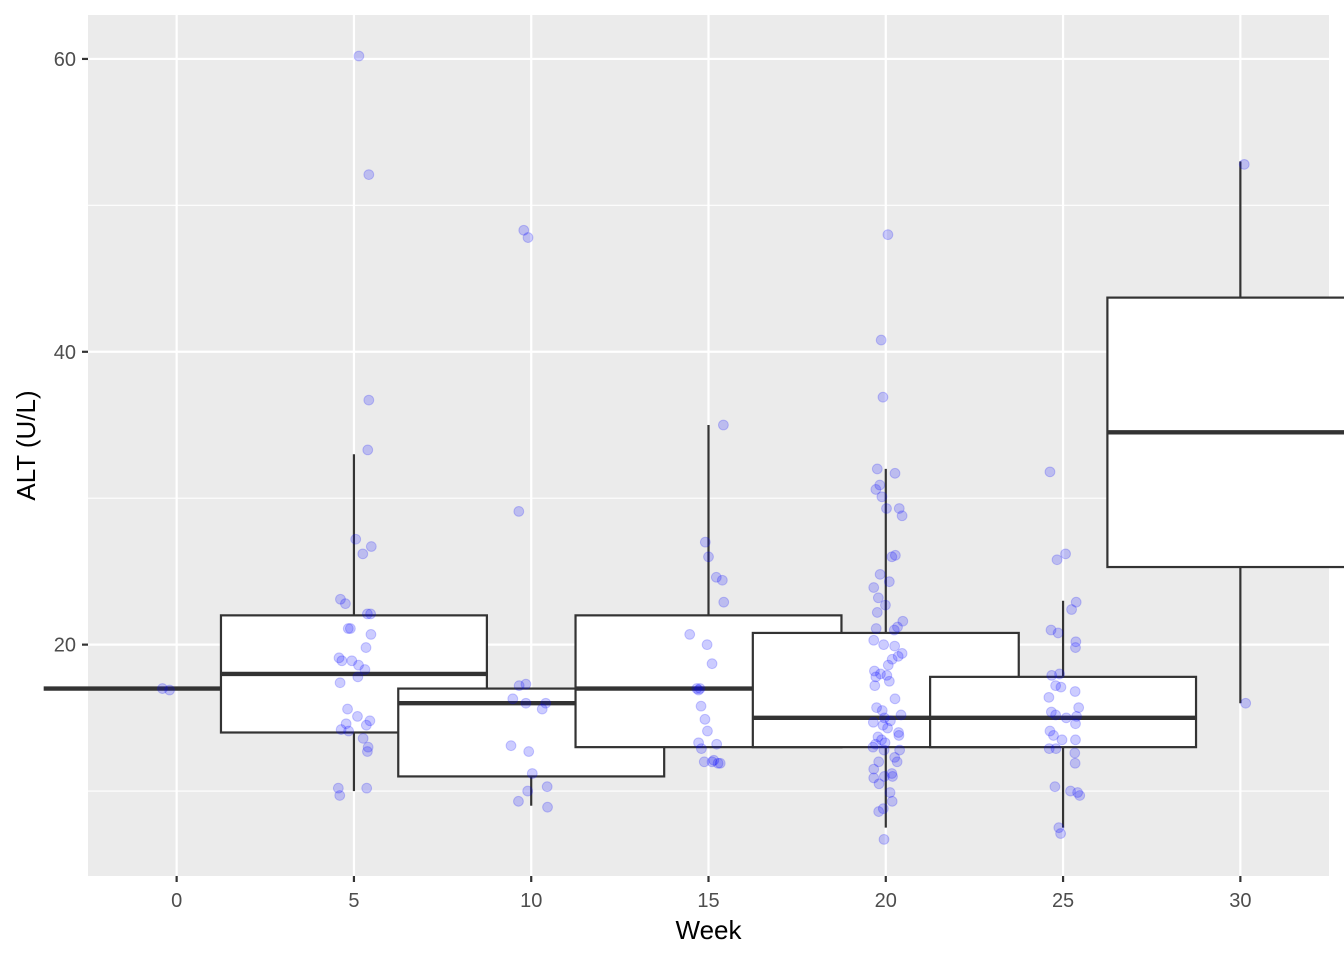 This screenshot has height=960, width=1344. I want to click on y-axis-title: ALT (U/L), so click(26, 445).